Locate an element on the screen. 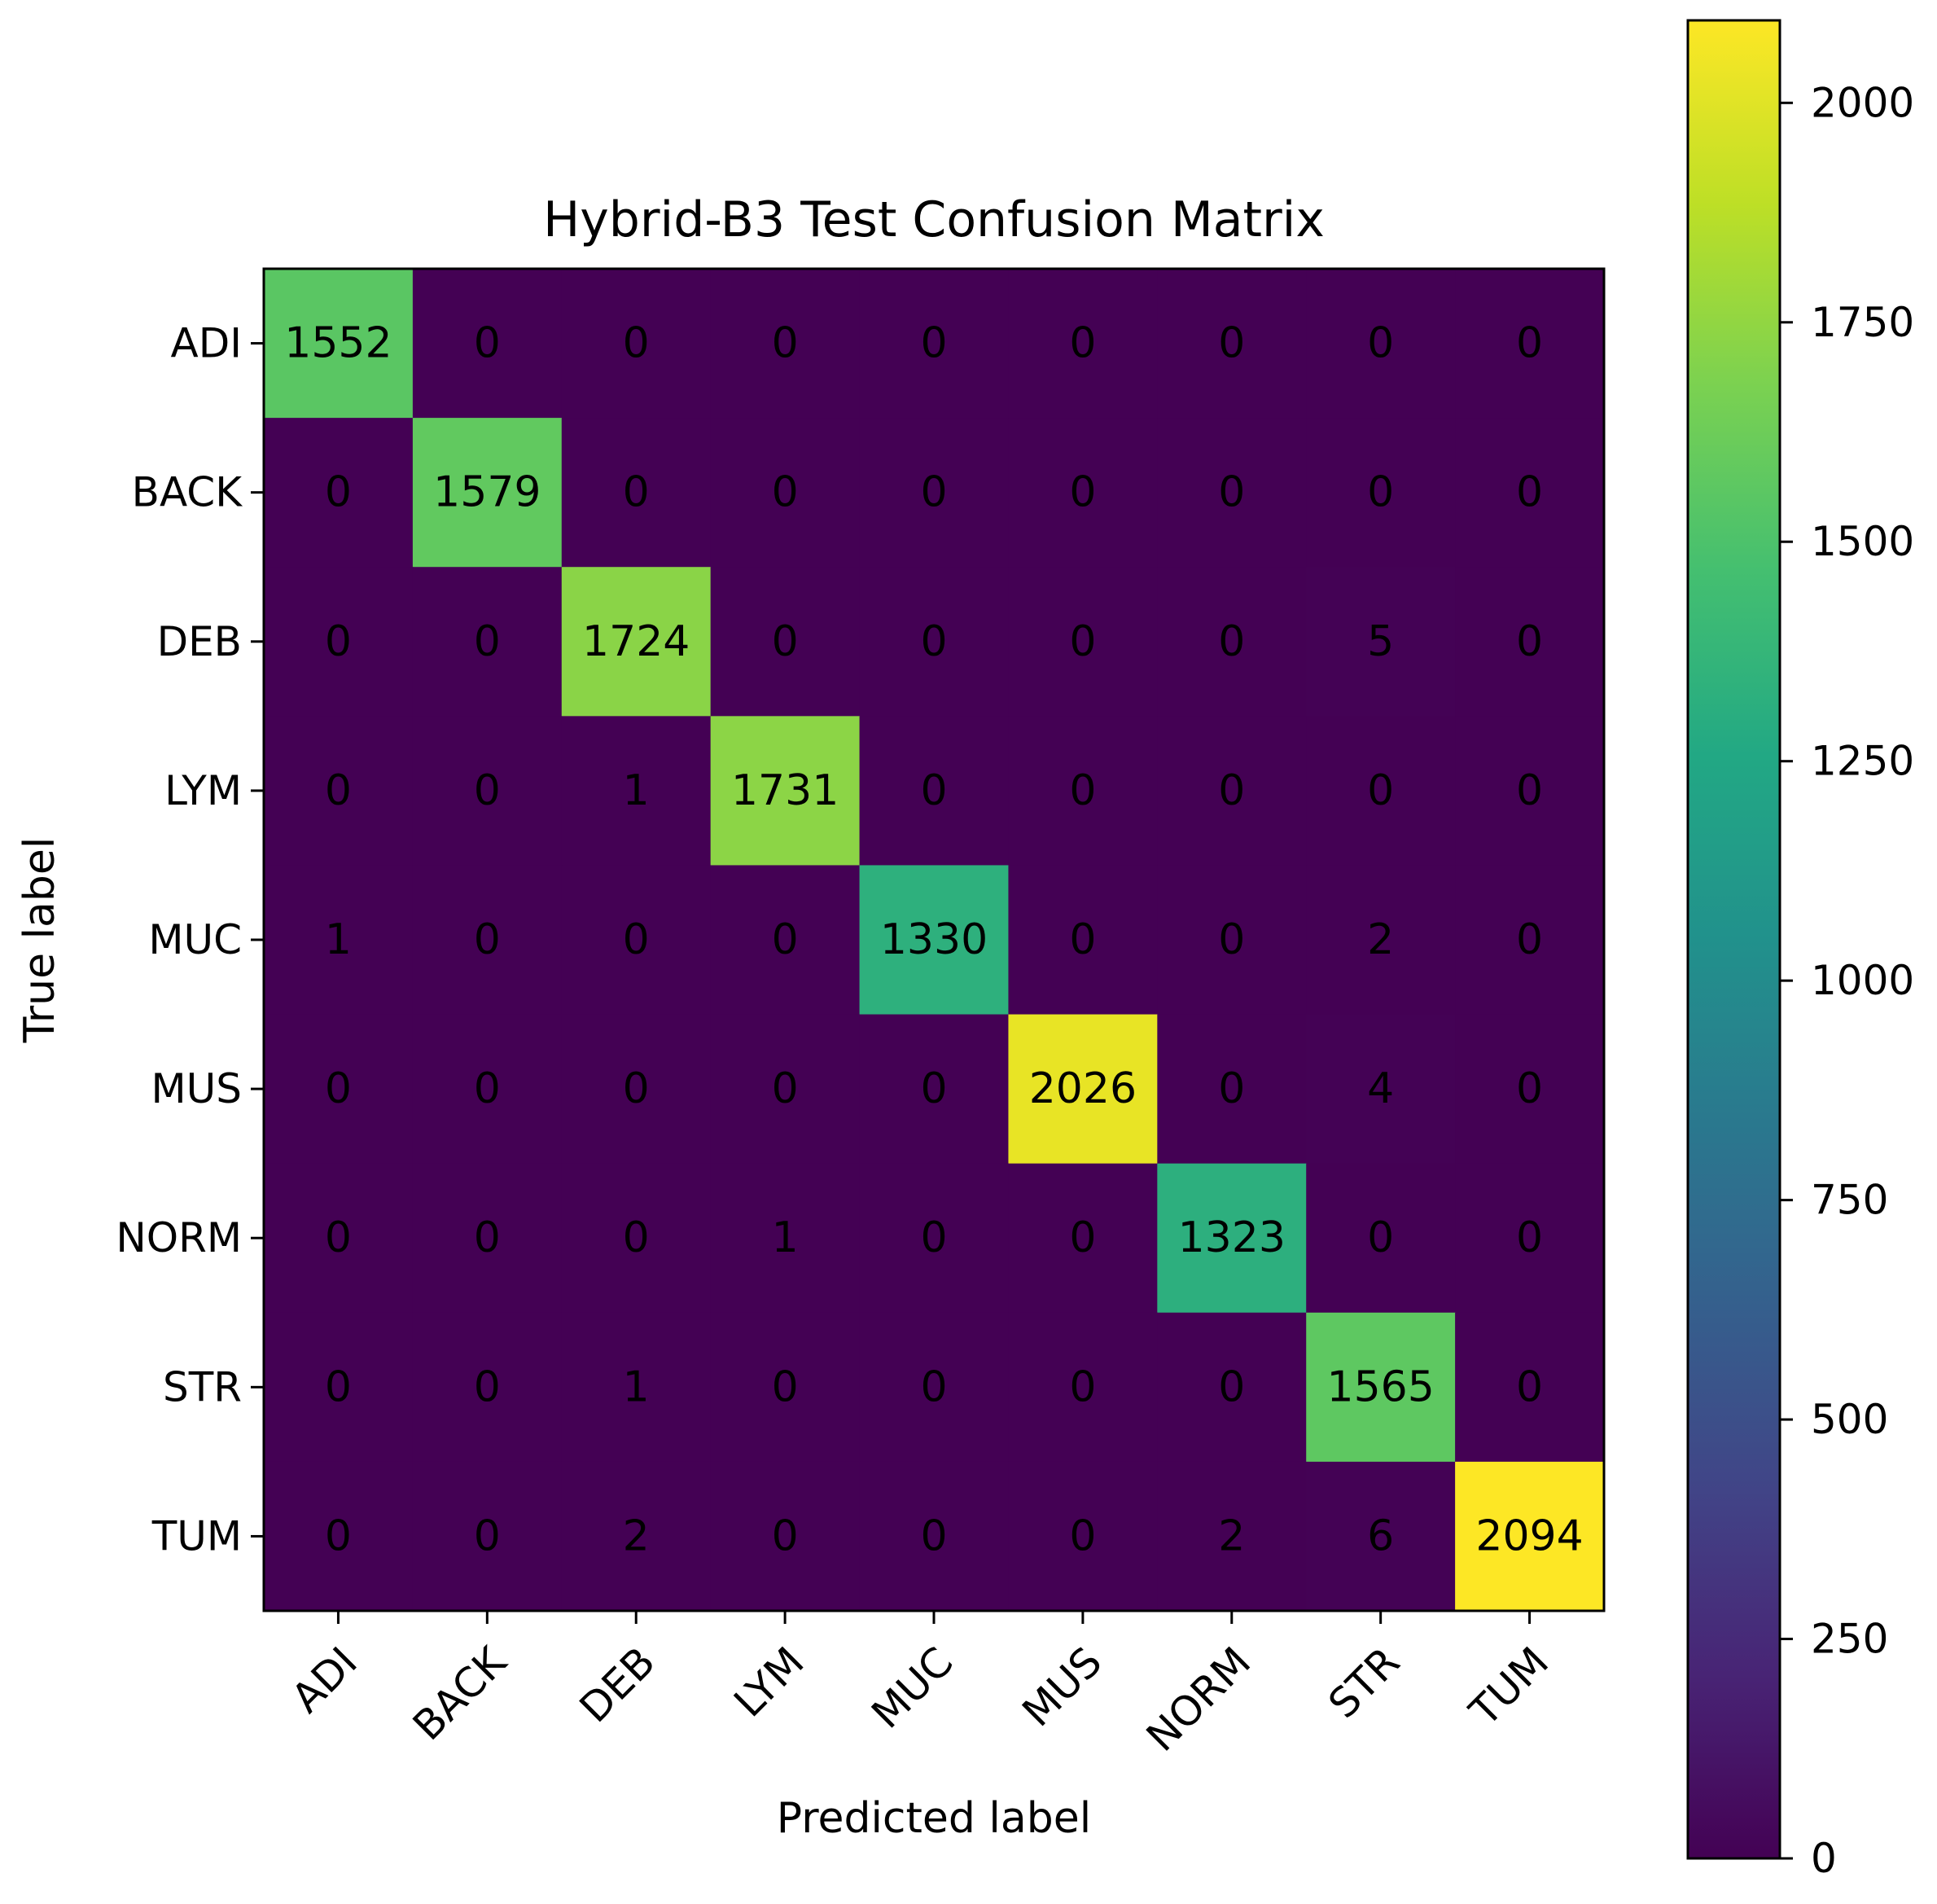 The height and width of the screenshot is (1904, 1937). y-axis-ticks: ADI BACK DEB LYM MUC MUS NORM STR TUM is located at coordinates (190, 940).